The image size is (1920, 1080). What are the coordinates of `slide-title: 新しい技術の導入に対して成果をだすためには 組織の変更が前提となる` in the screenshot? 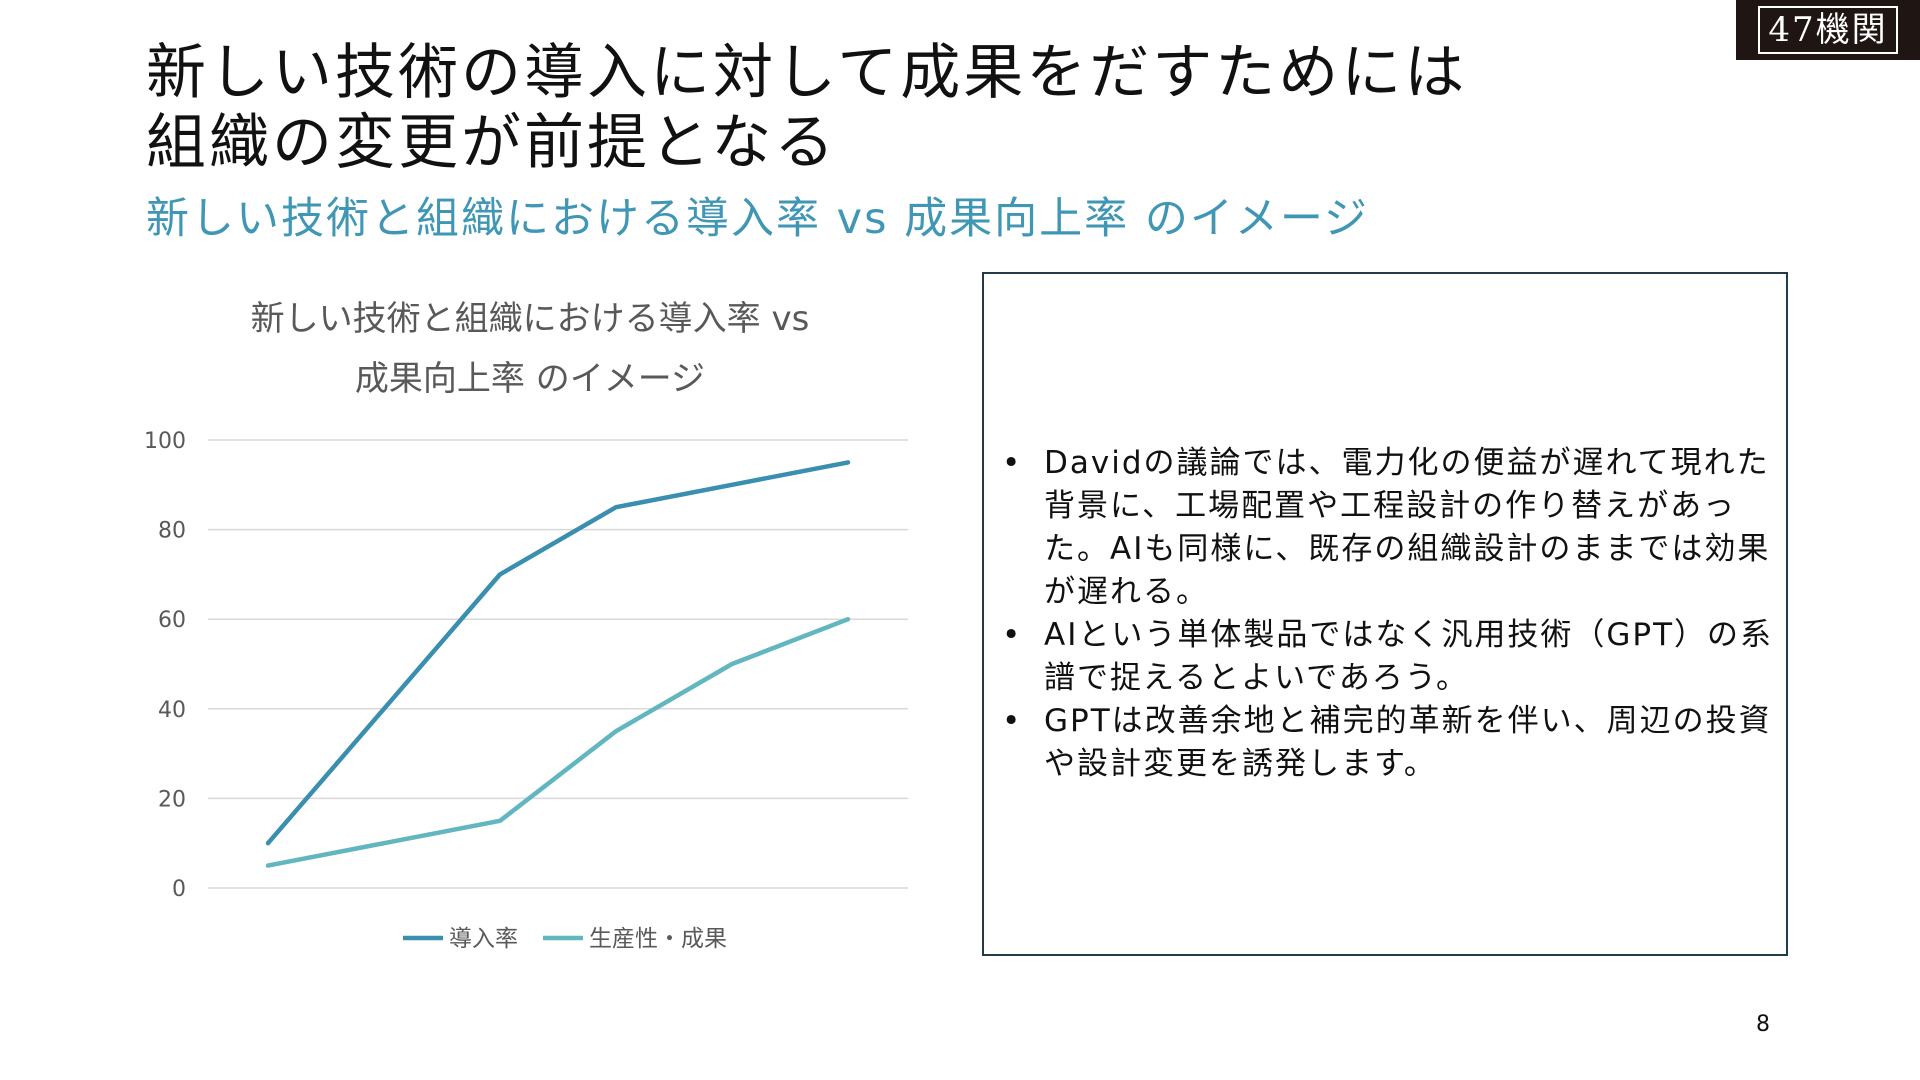 It's located at (806, 108).